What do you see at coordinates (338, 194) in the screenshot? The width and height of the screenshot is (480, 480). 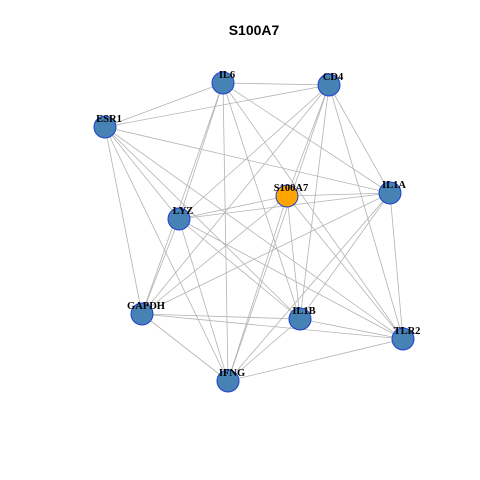 I see `edge-s100a7-il1a` at bounding box center [338, 194].